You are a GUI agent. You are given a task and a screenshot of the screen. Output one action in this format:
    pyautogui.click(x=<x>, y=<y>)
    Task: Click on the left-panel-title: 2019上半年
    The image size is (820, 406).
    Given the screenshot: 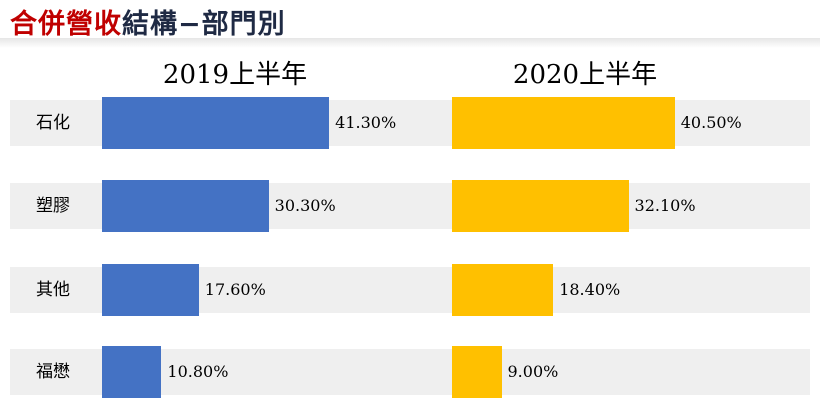 What is the action you would take?
    pyautogui.click(x=235, y=75)
    